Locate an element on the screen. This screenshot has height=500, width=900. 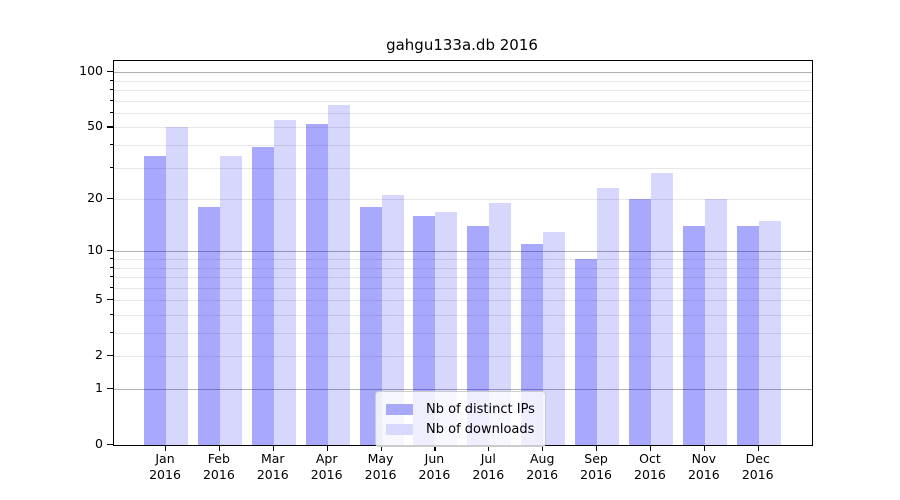
x-tick-label: Sep 2016 is located at coordinates (596, 466).